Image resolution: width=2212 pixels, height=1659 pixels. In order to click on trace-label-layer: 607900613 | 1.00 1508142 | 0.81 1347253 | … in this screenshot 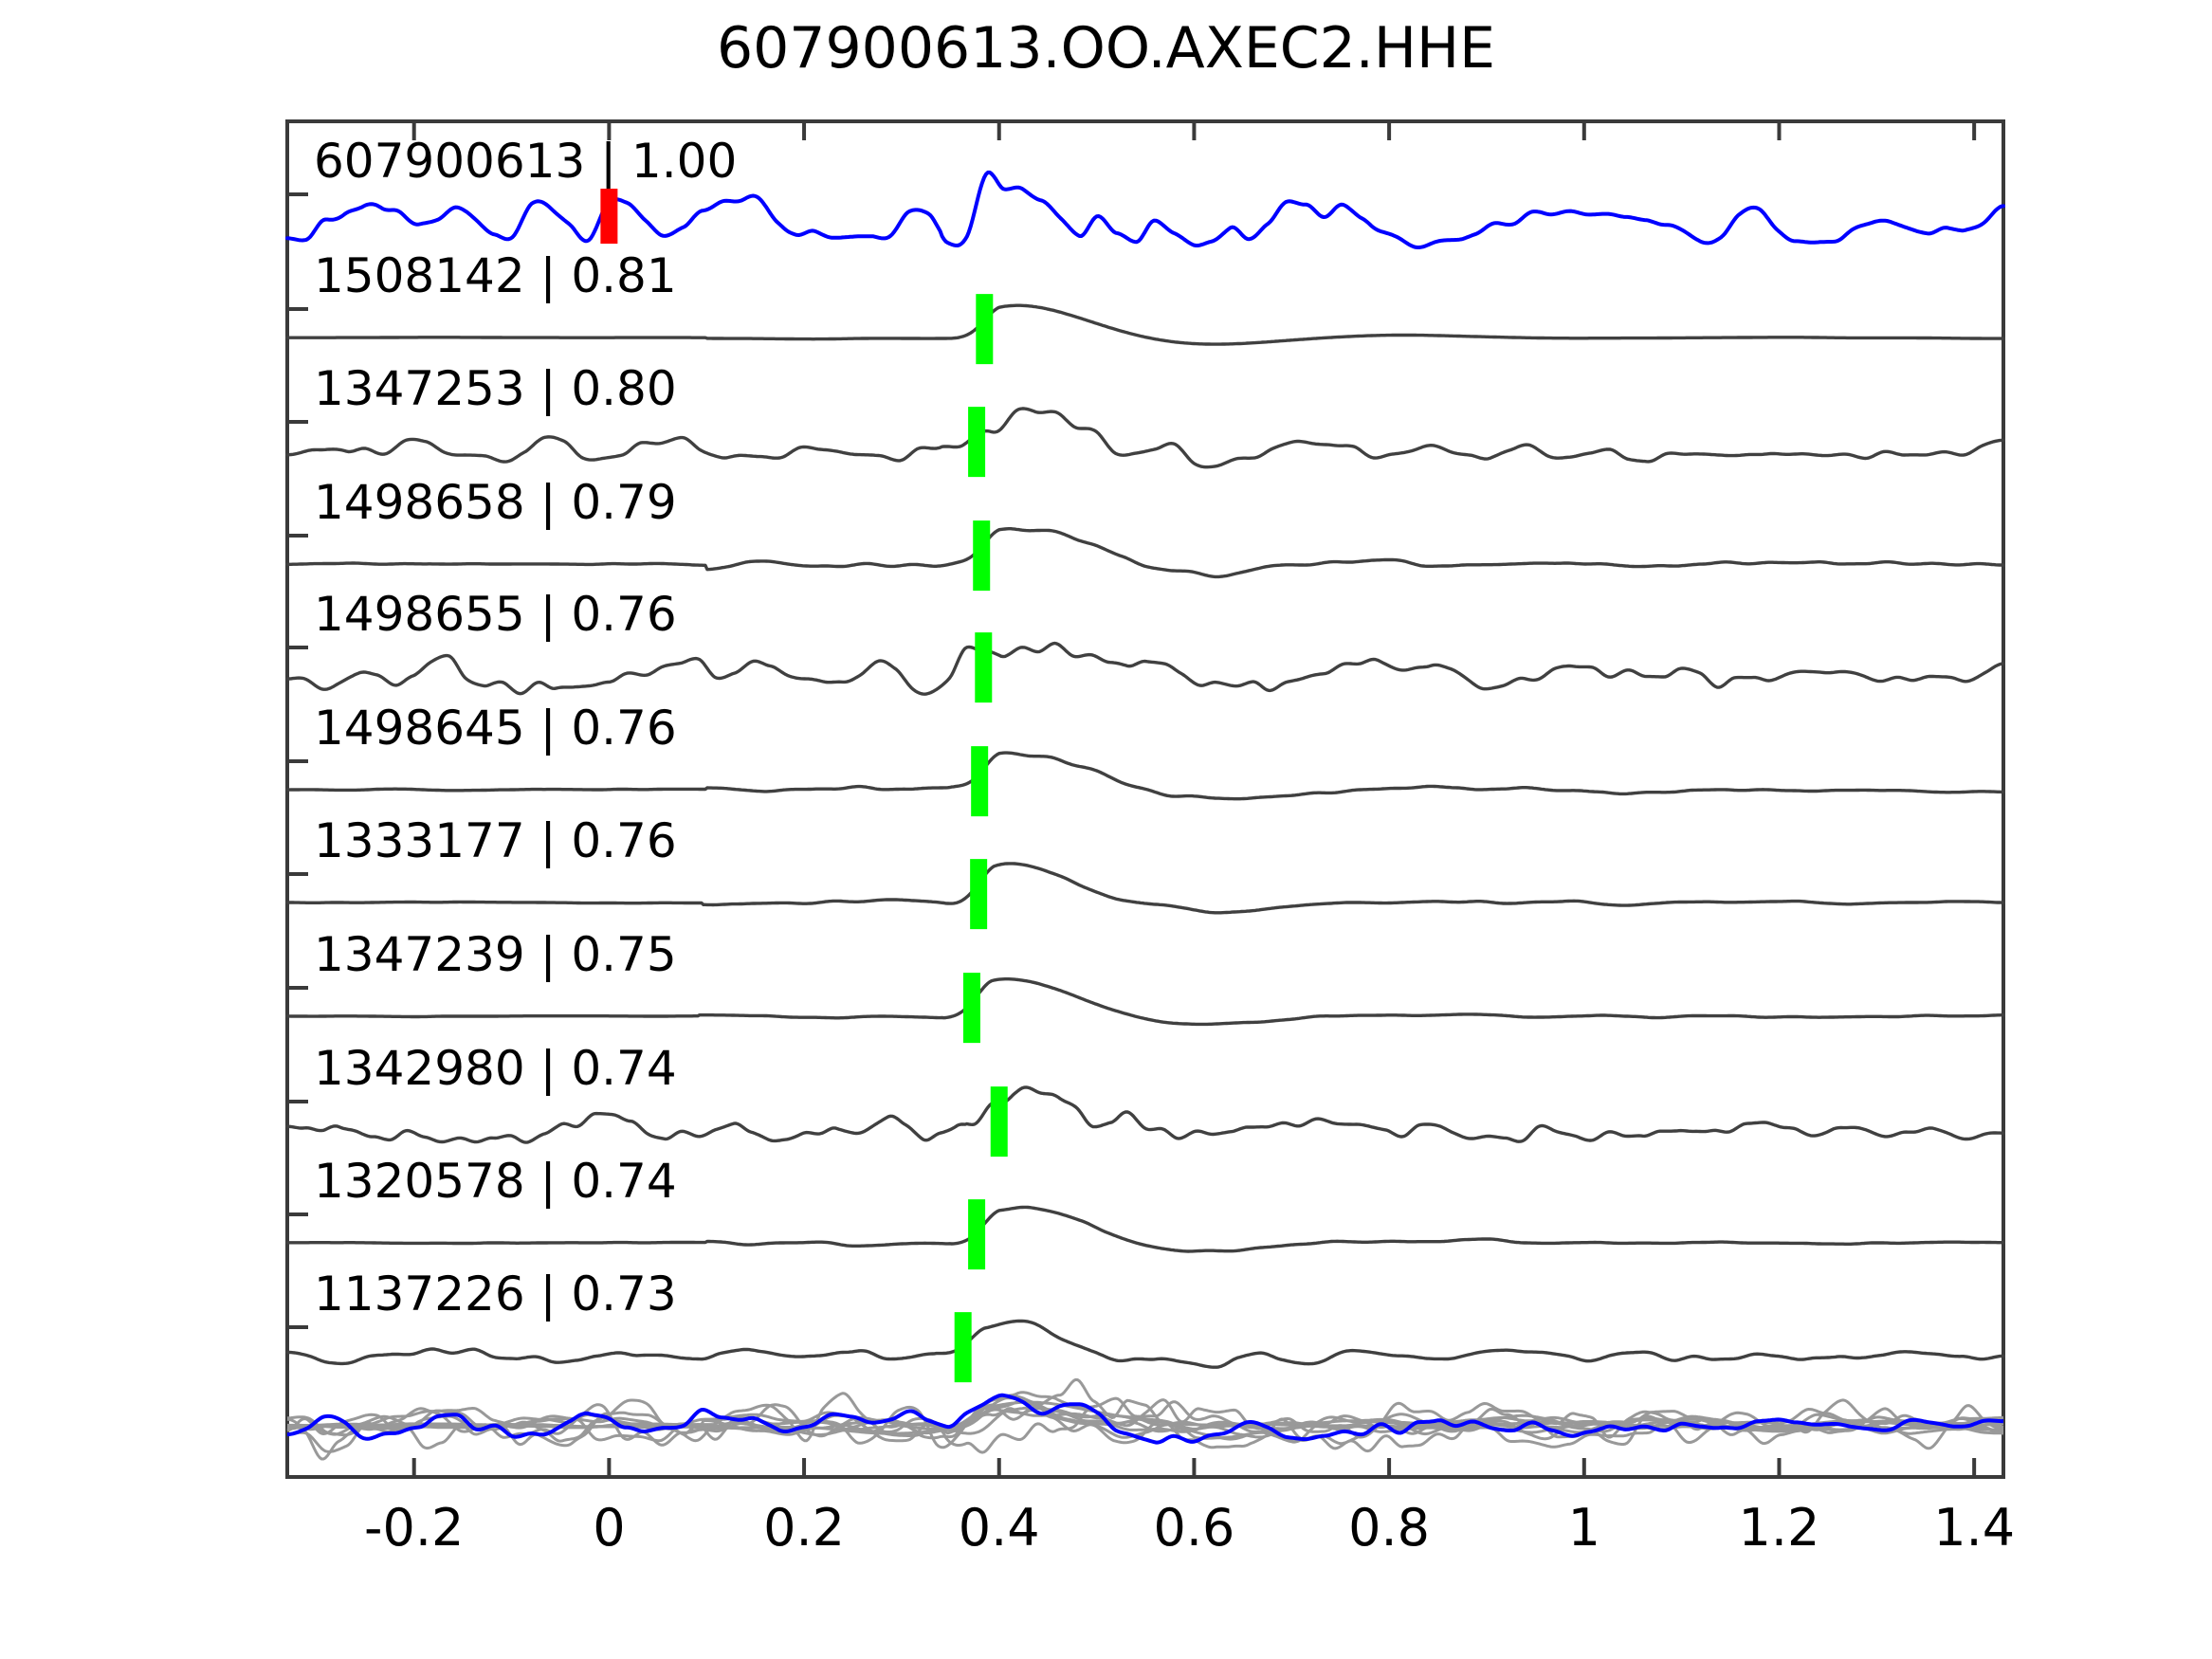, I will do `click(525, 728)`.